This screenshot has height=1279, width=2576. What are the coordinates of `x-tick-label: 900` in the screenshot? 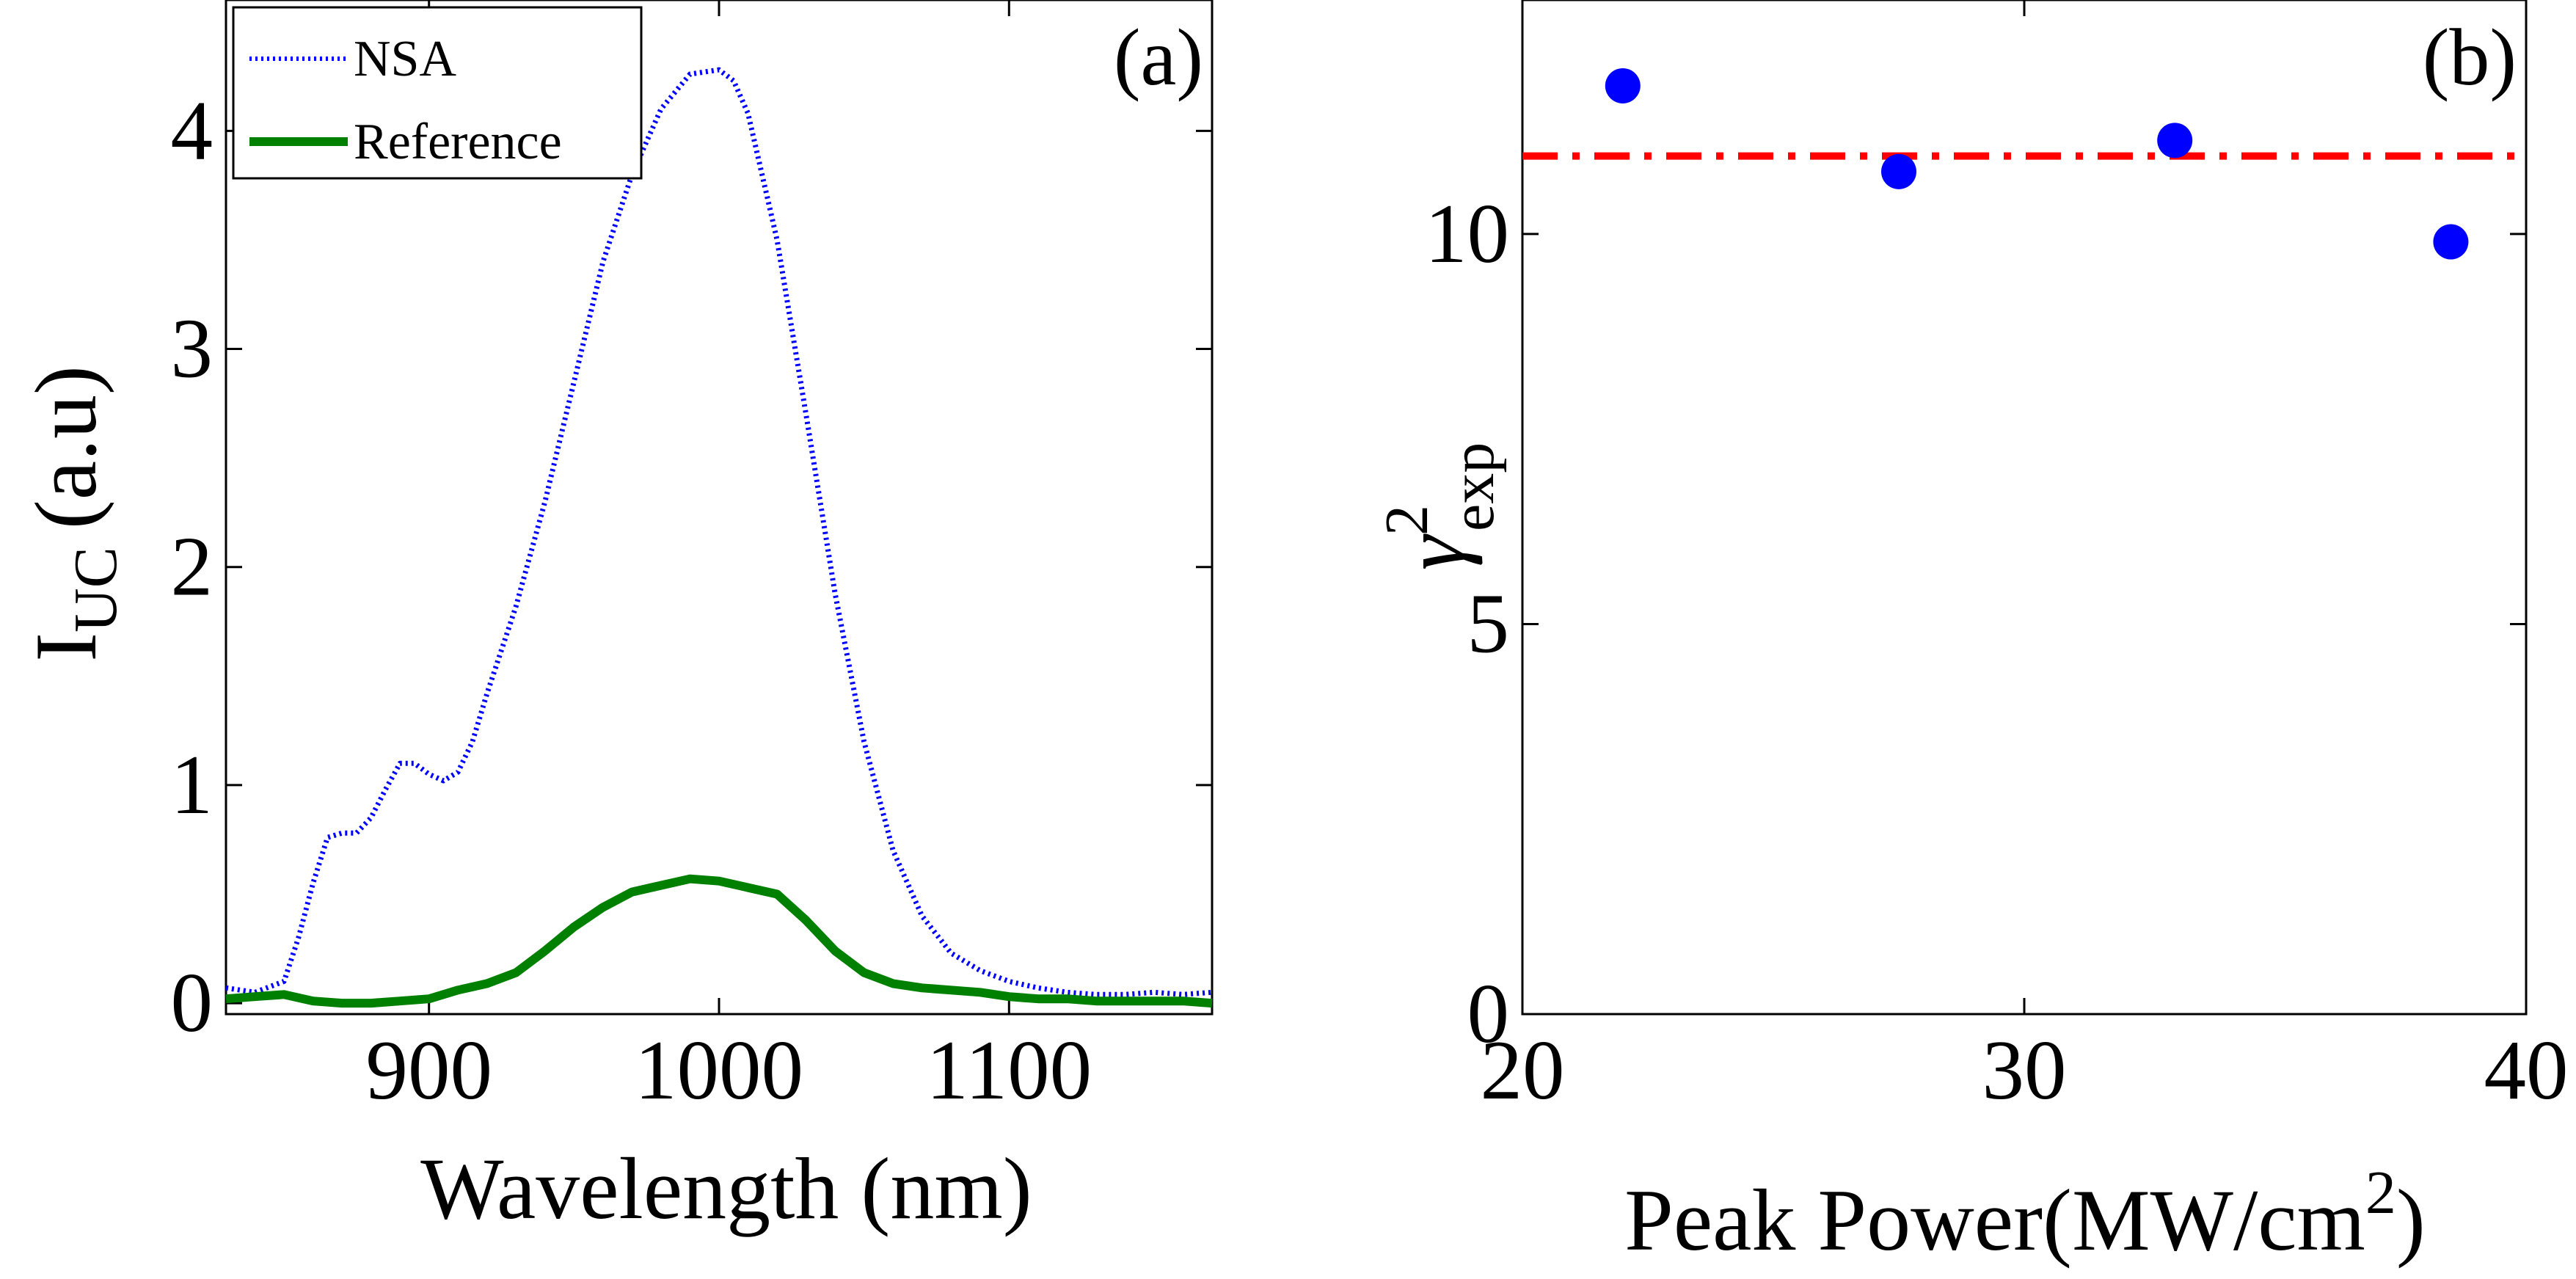 It's located at (429, 1071).